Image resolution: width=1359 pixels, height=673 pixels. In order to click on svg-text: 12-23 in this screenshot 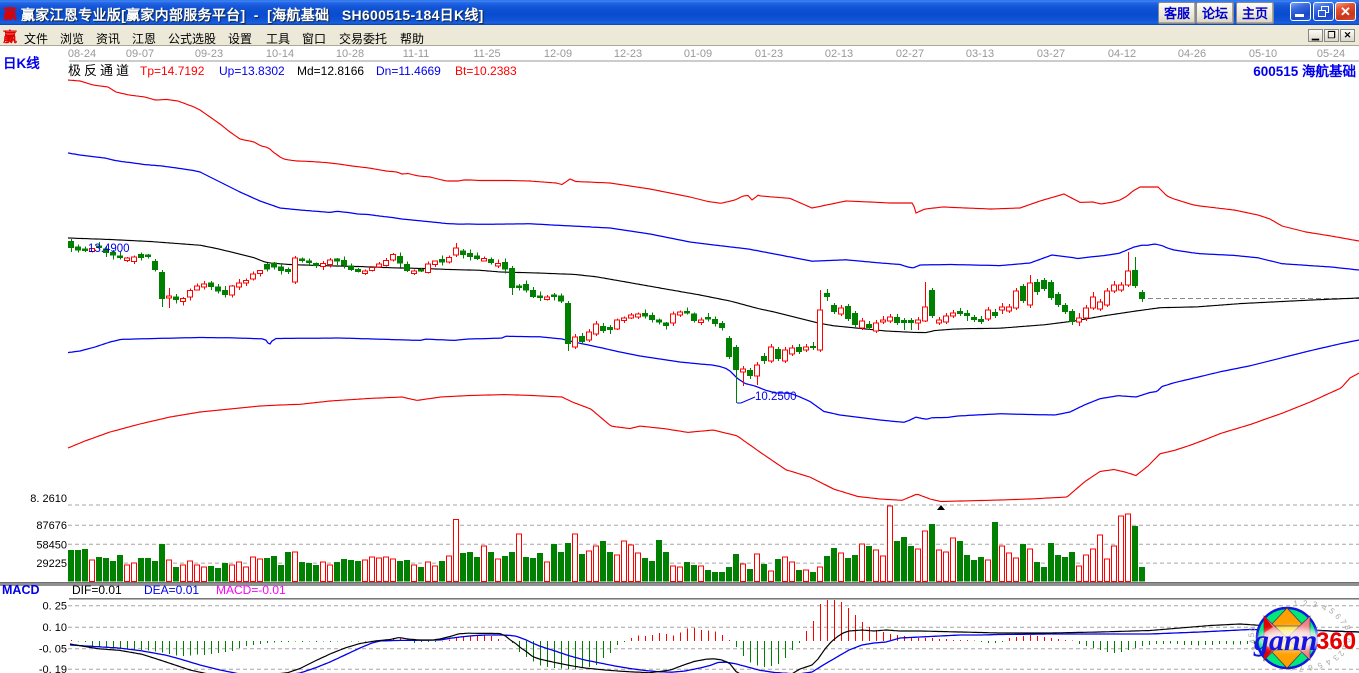, I will do `click(628, 54)`.